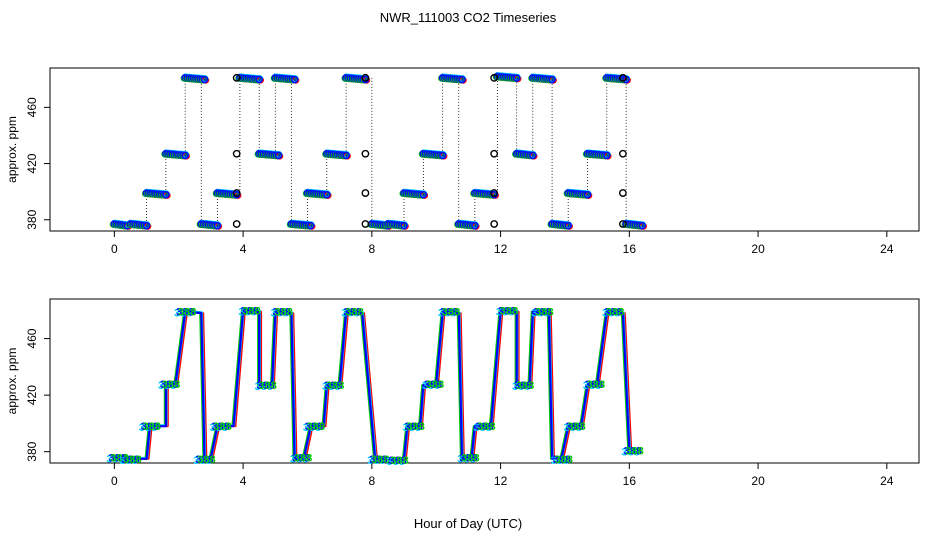  Describe the element at coordinates (468, 17) in the screenshot. I see `chart-title: NWR_111003 CO2 Timeseries` at that location.